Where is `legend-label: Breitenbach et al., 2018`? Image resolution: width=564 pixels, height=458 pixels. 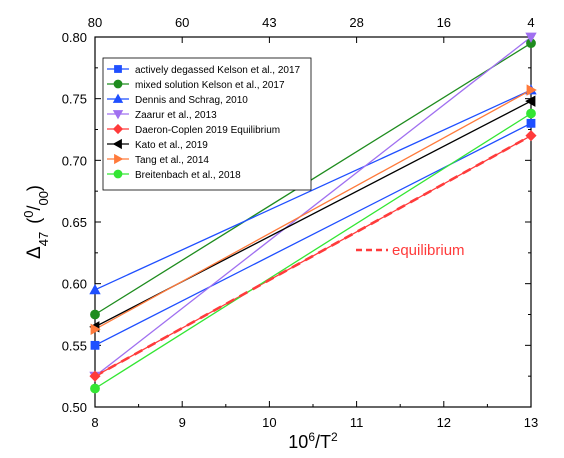 legend-label: Breitenbach et al., 2018 is located at coordinates (188, 175).